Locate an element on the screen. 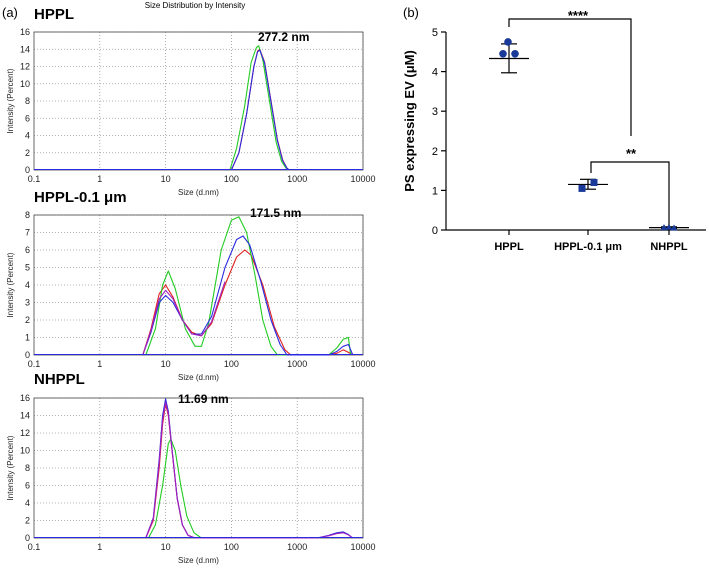 The image size is (709, 574). sig-bracket-hppl-nhppl is located at coordinates (570, 77).